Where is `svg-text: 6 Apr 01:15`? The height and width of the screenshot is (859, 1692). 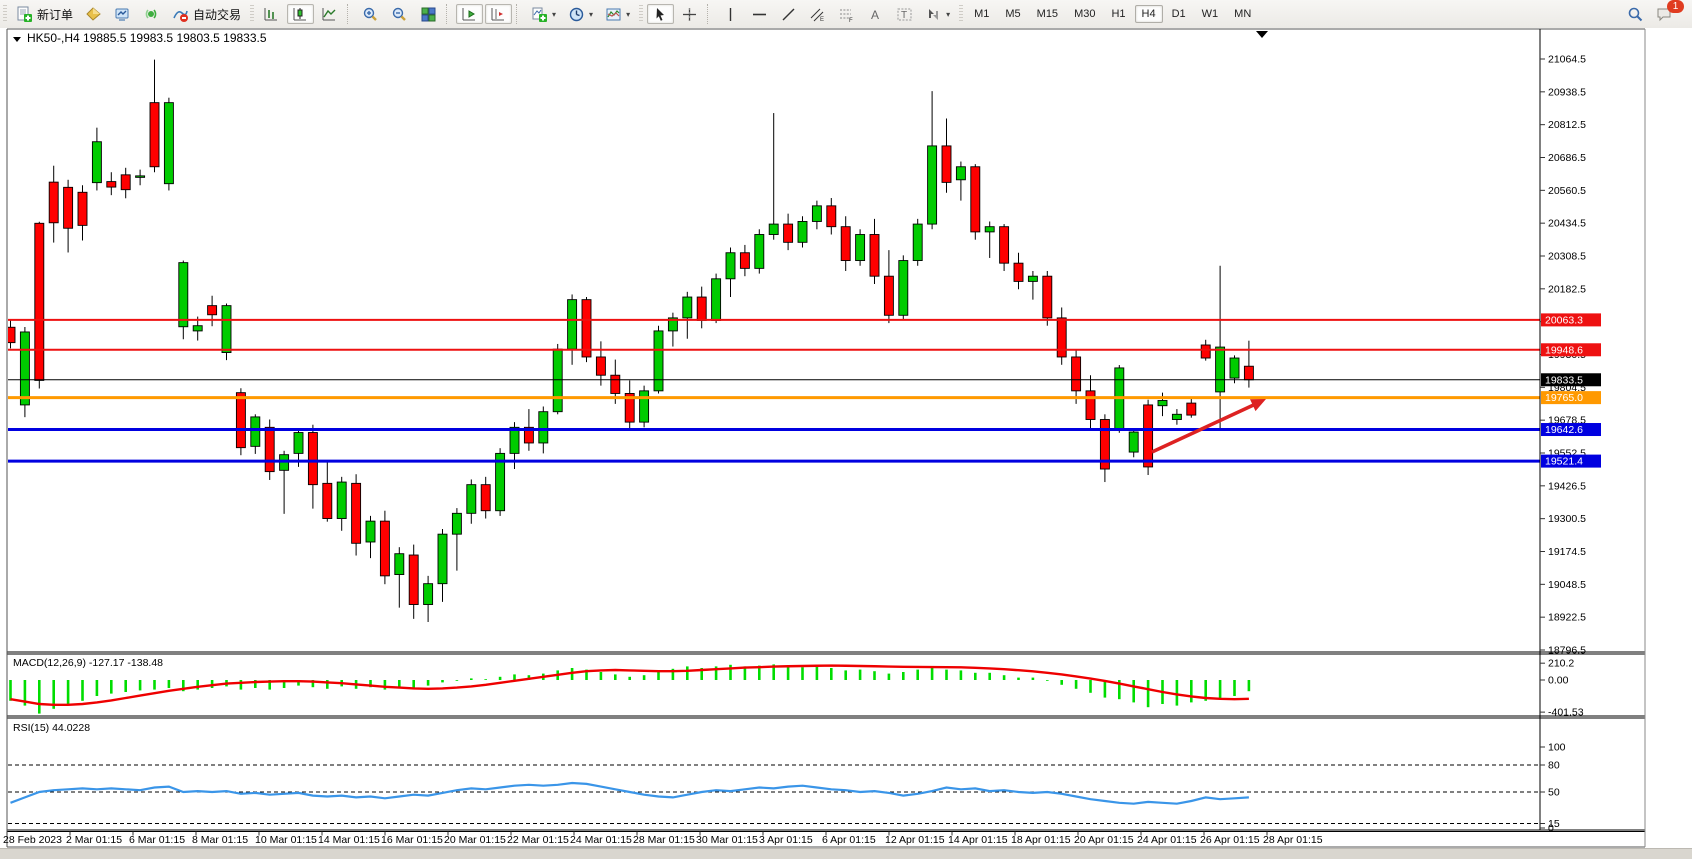
svg-text: 6 Apr 01:15 is located at coordinates (849, 840).